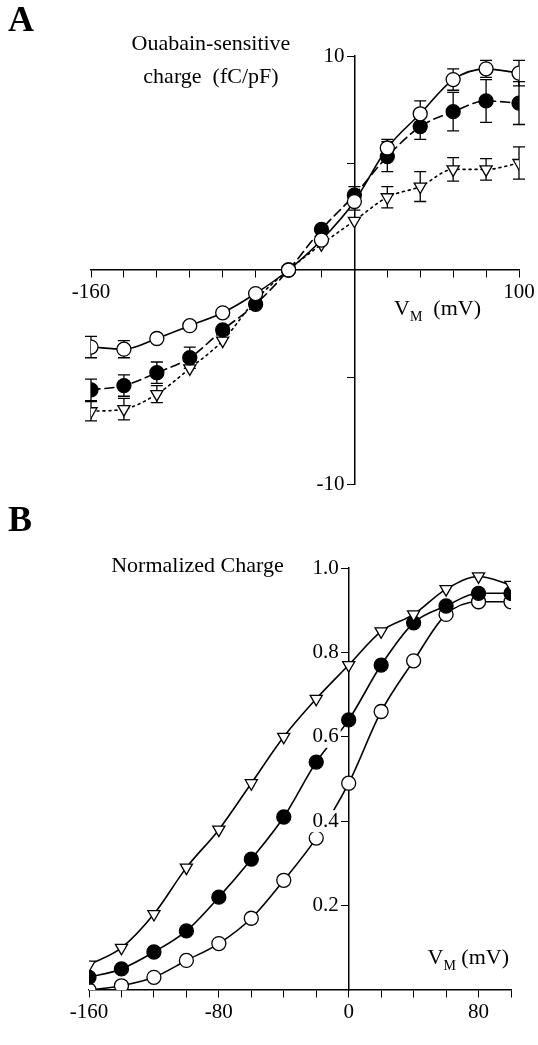 The image size is (538, 1045). I want to click on y-axis-title: Ouabain-sensitive charge (fC/pF), so click(211, 59).